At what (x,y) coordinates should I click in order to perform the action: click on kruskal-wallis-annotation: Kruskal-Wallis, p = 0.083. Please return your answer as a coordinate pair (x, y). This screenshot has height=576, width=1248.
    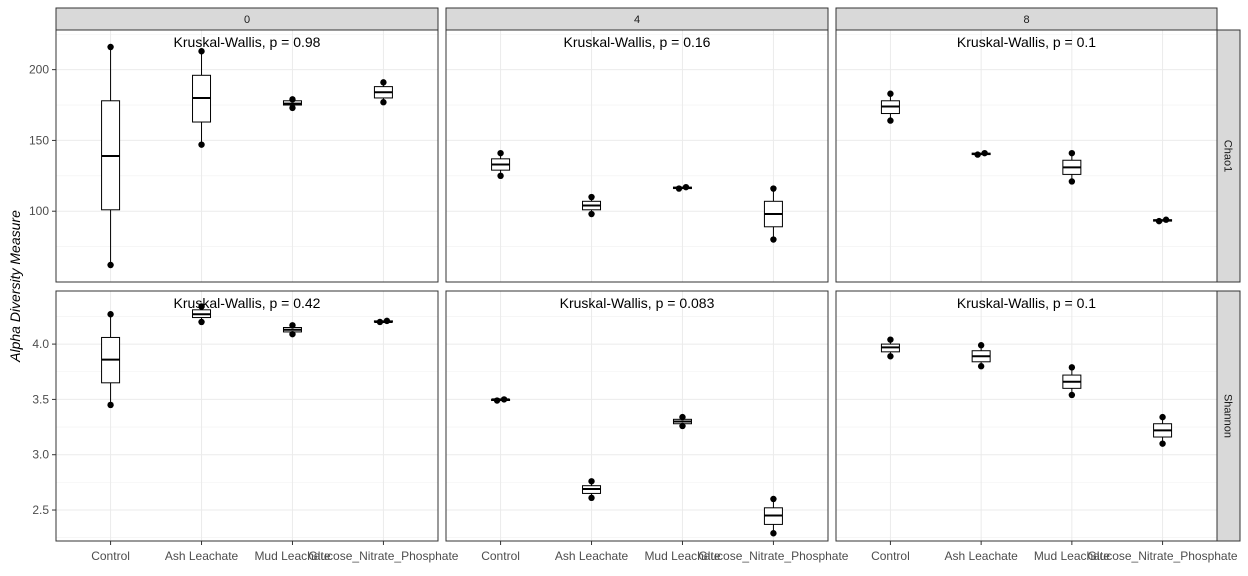
    Looking at the image, I should click on (637, 303).